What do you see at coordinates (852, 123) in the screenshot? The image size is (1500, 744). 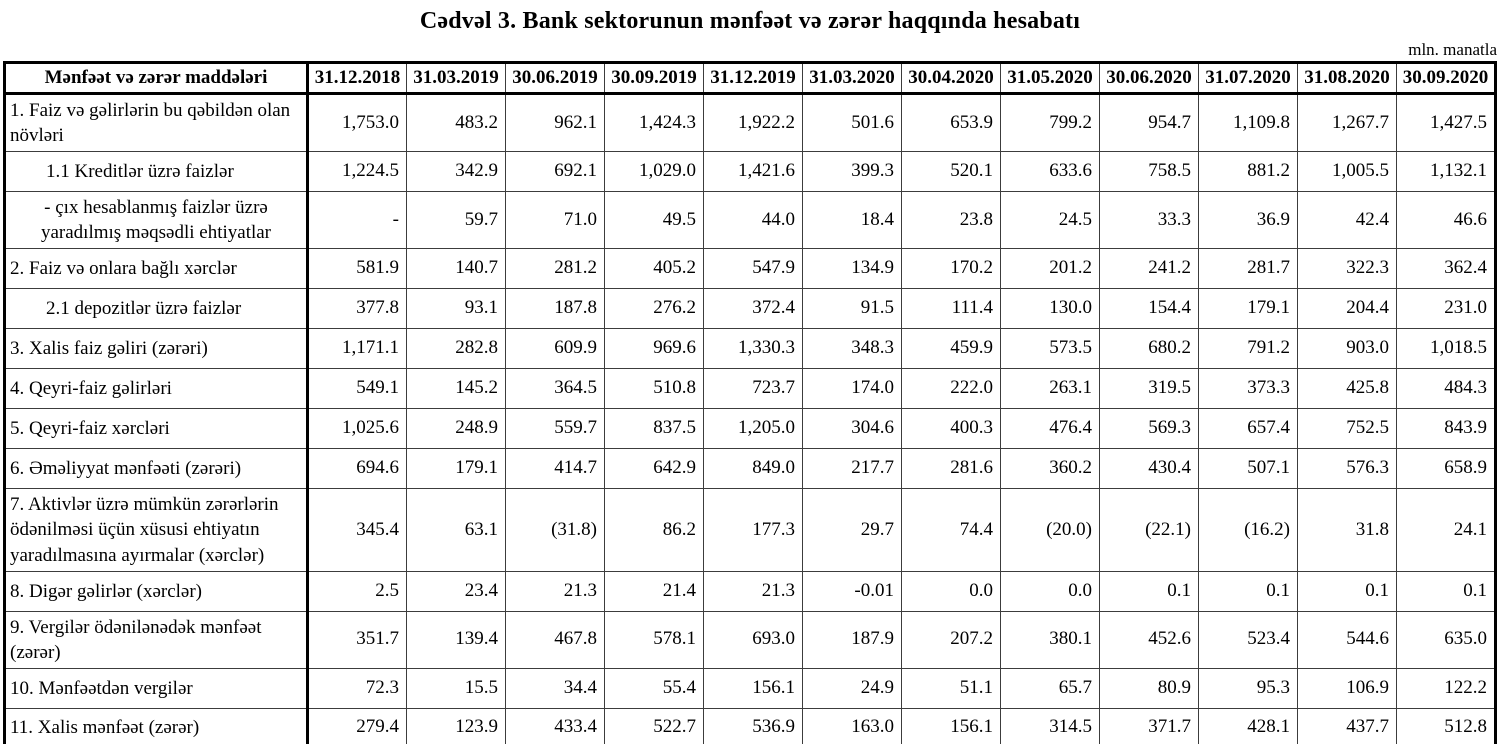 I see `value-cell: 501.6` at bounding box center [852, 123].